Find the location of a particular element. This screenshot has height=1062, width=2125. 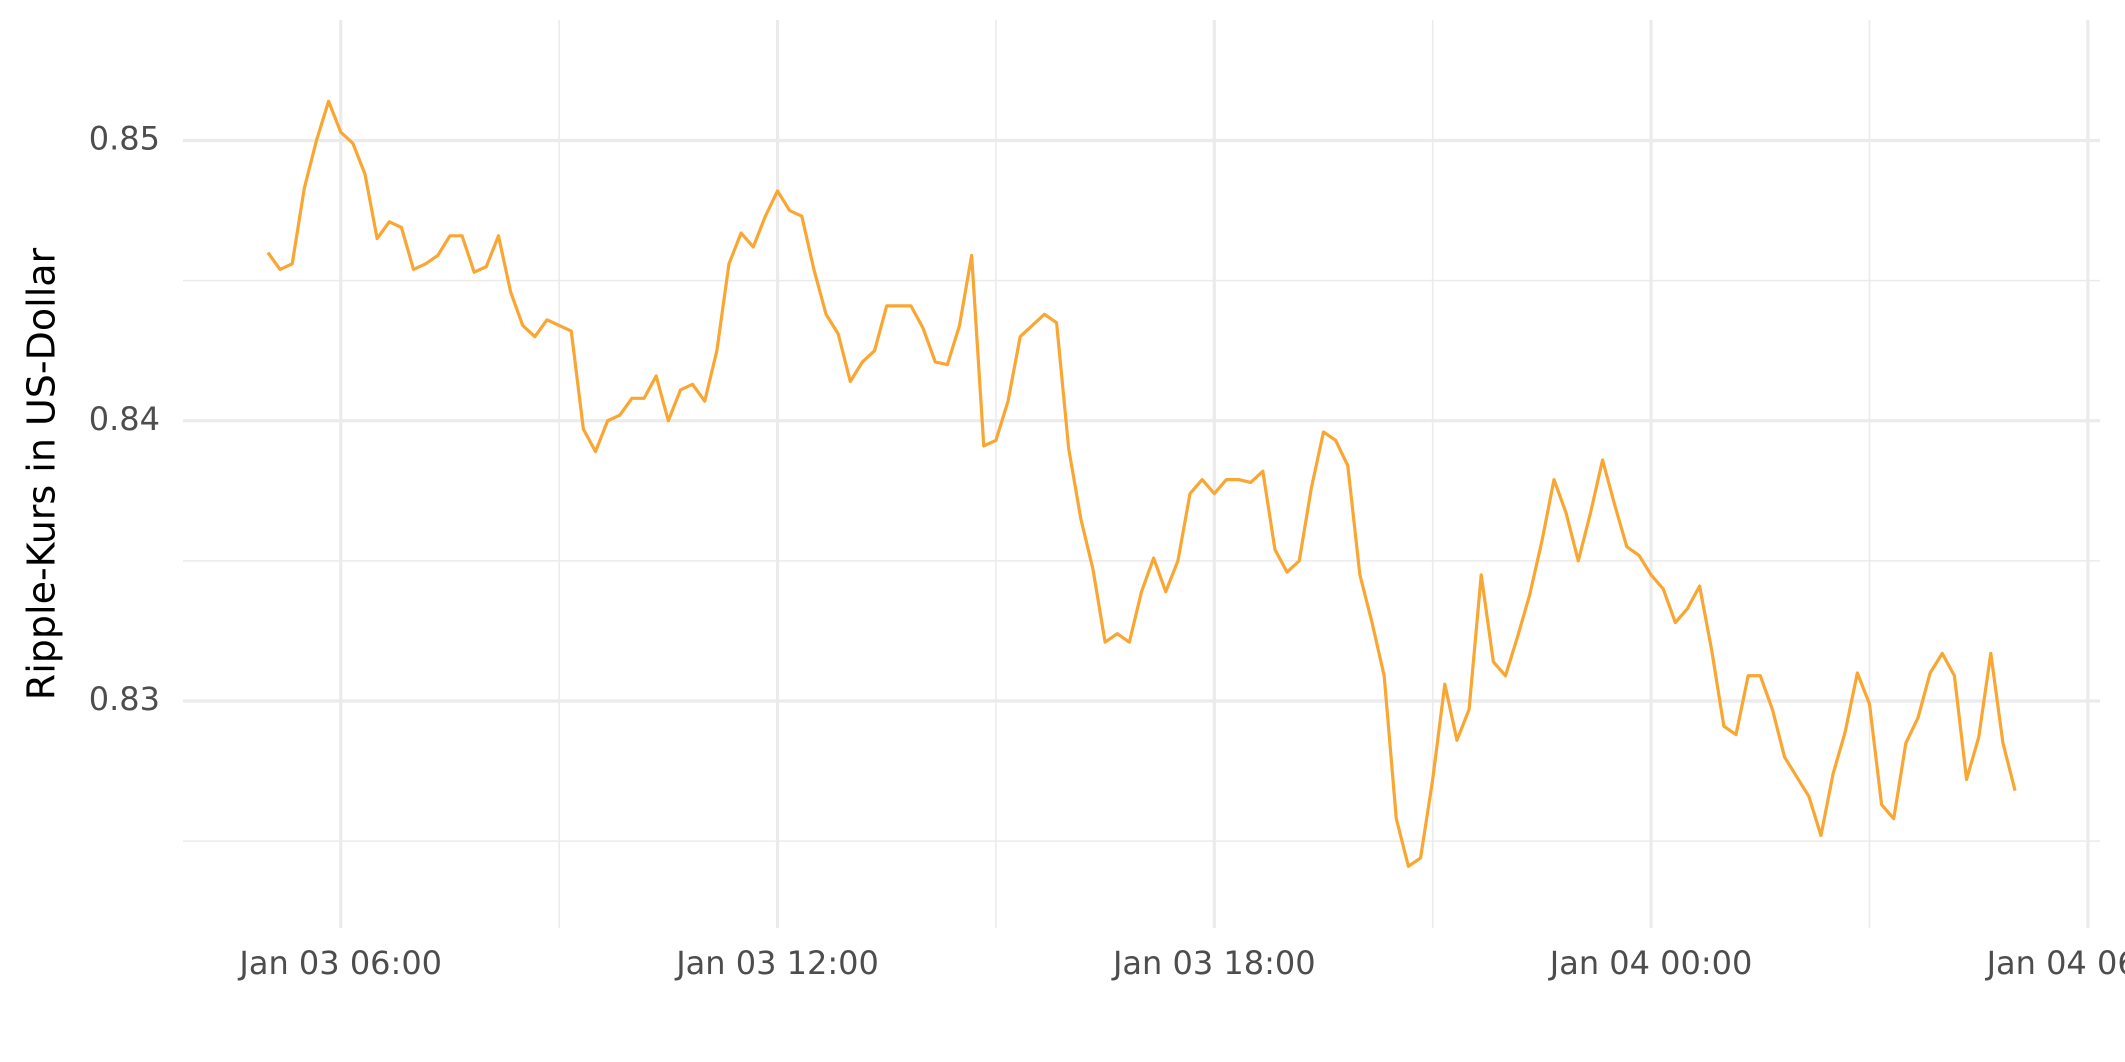

x-tick-label: Jan 04 06:00 is located at coordinates (2055, 963).